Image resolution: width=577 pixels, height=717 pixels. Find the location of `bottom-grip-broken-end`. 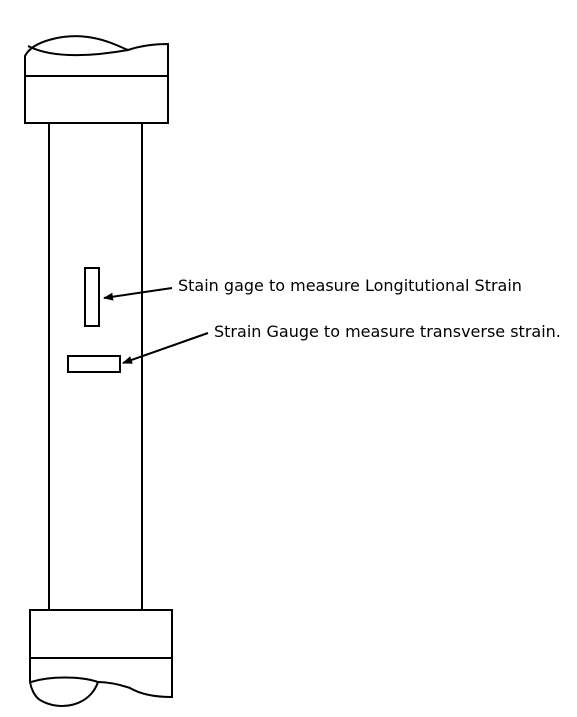

bottom-grip-broken-end is located at coordinates (101, 682).